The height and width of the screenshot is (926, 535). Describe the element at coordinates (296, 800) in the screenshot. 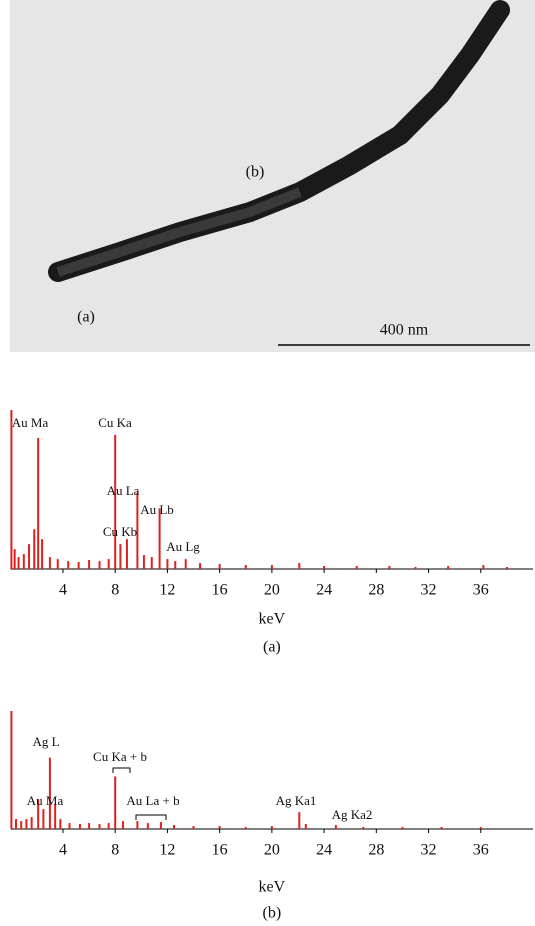

I see `peak-label: Ag Ka1` at that location.